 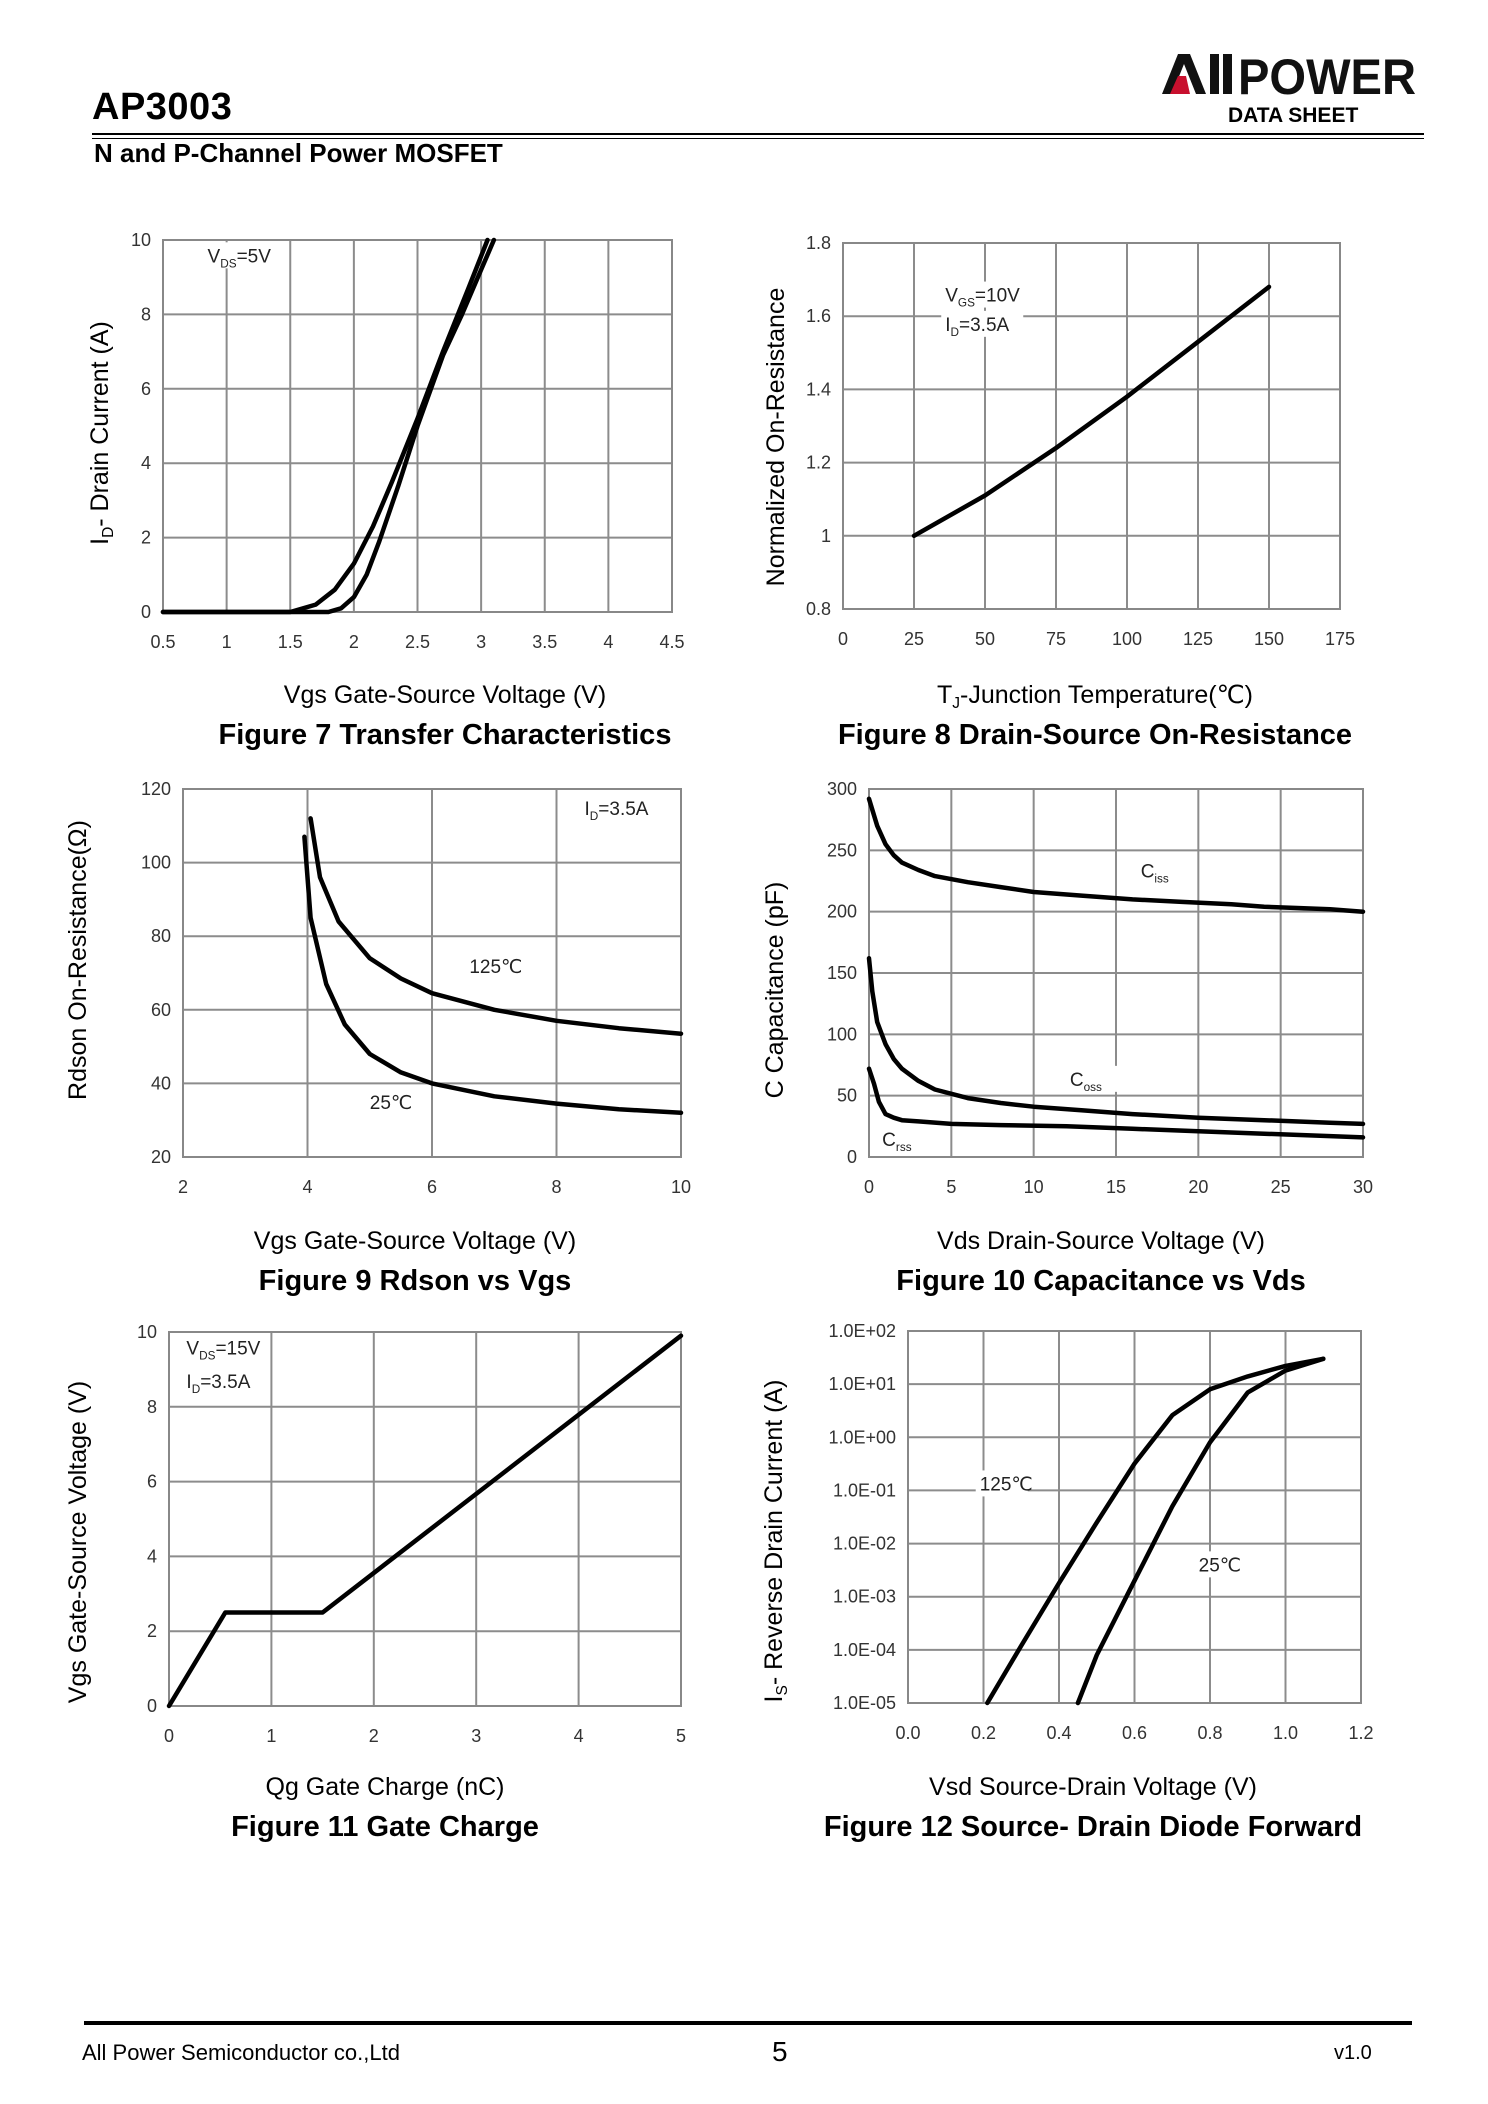 I want to click on y-axis-label: Rdson On-Resistance(Ω), so click(x=78, y=960).